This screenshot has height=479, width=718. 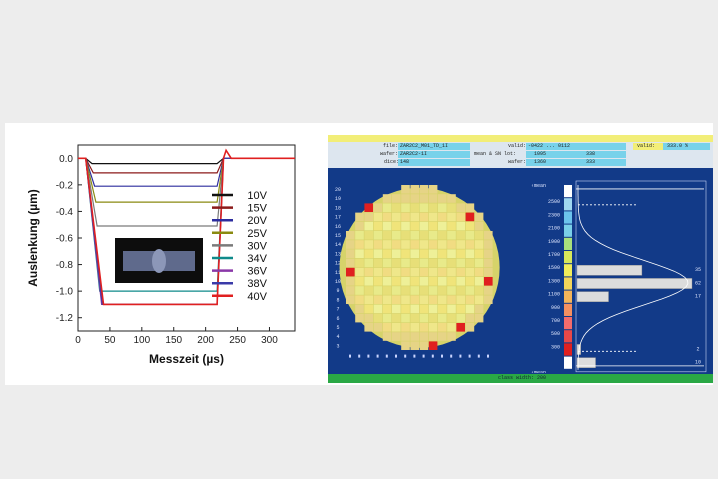 I want to click on hist-level-label: 2500, so click(x=554, y=202).